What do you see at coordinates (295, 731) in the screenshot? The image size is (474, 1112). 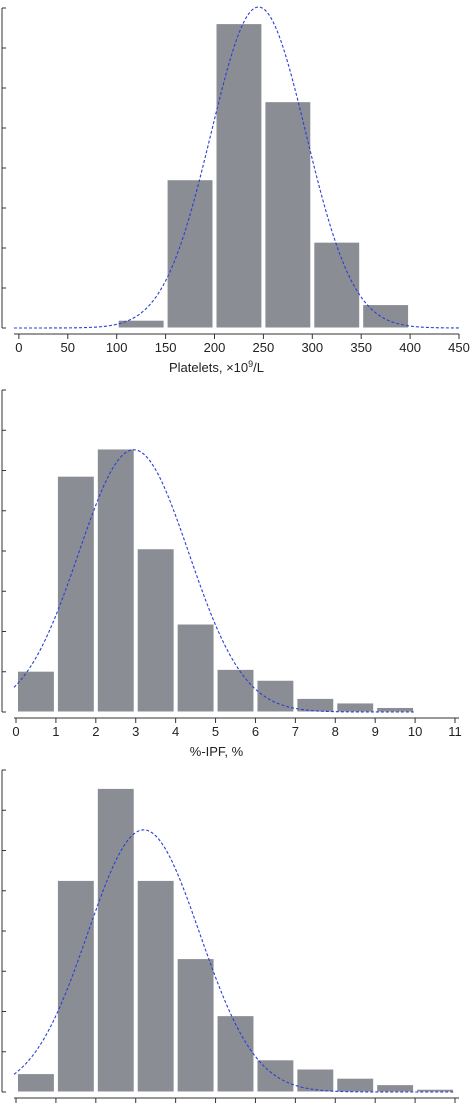 I see `x-tick-label: 7` at bounding box center [295, 731].